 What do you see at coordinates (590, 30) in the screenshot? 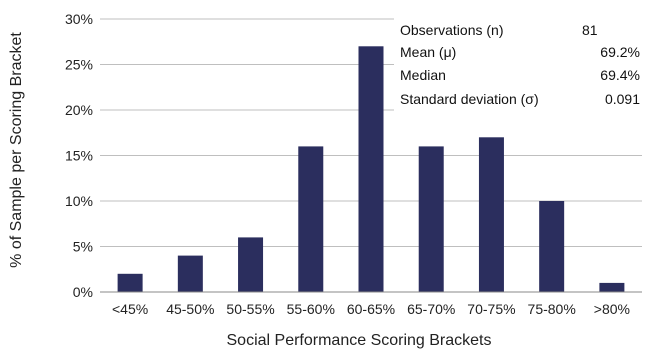
I see `stats-observations-value: 81` at bounding box center [590, 30].